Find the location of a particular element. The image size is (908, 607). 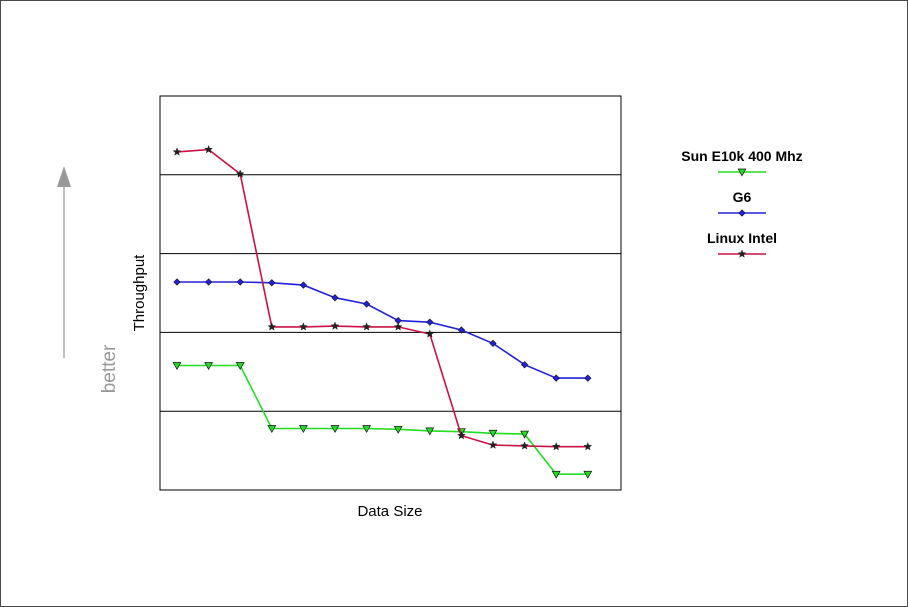

better-arrow is located at coordinates (64, 262).